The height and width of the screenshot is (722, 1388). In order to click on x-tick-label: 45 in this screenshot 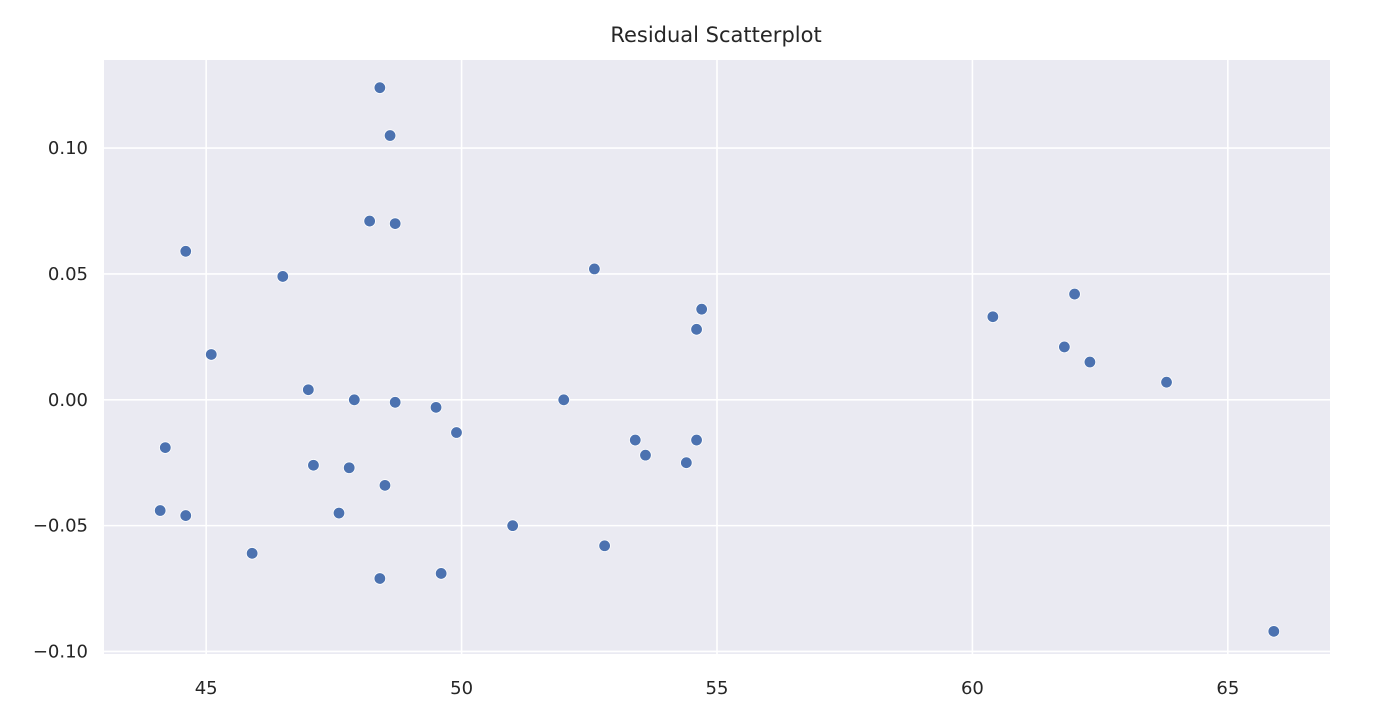, I will do `click(206, 688)`.